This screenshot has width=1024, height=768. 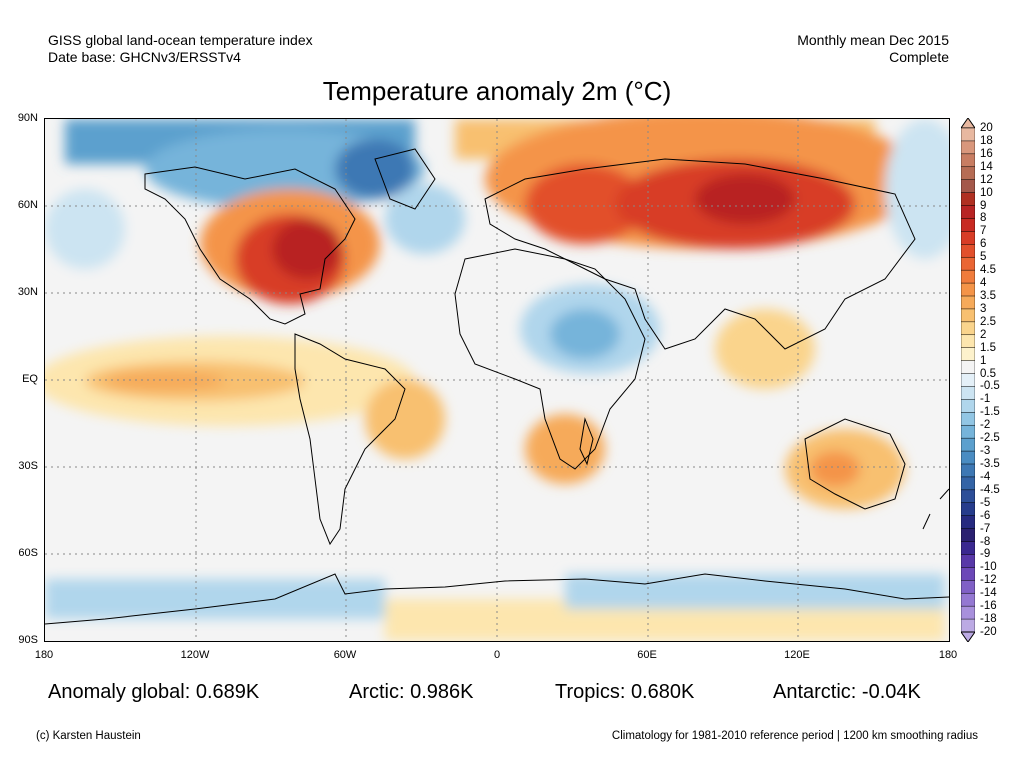 I want to click on colorbar-tick-label: -16, so click(x=988, y=606).